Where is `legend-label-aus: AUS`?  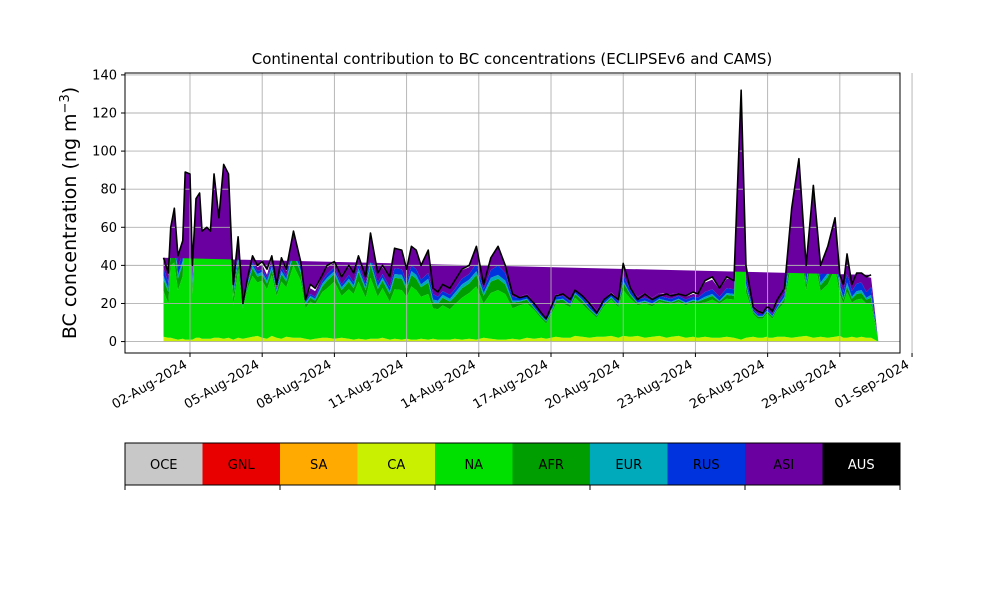
legend-label-aus: AUS is located at coordinates (861, 465).